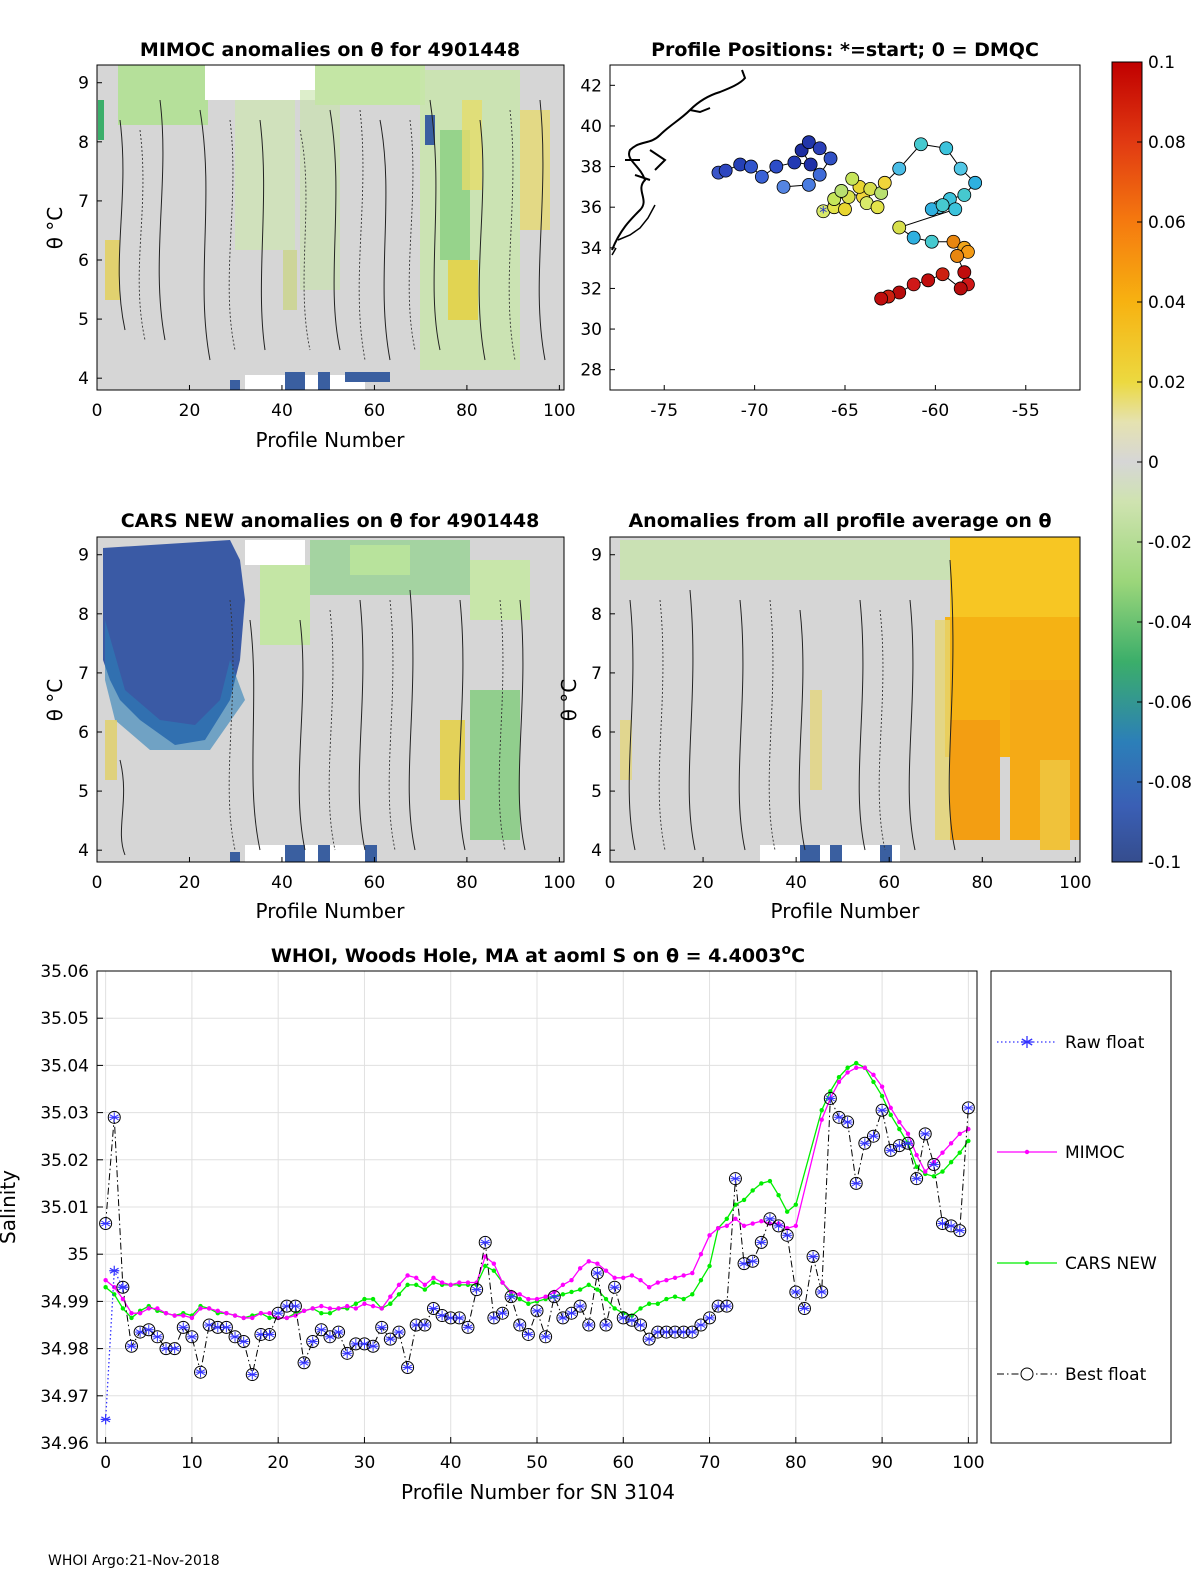 The image size is (1200, 1575). Describe the element at coordinates (845, 403) in the screenshot. I see `positions-x-ticks: -75 -70 -65 -60 -55` at that location.